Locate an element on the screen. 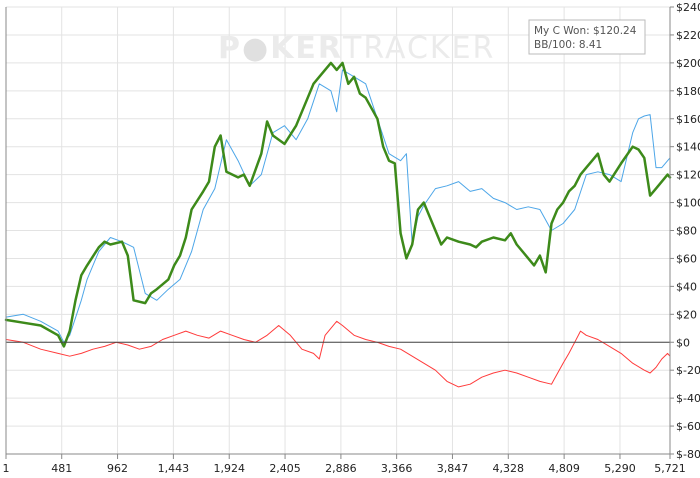 The image size is (700, 478). x-tick-label: 1 is located at coordinates (6, 468).